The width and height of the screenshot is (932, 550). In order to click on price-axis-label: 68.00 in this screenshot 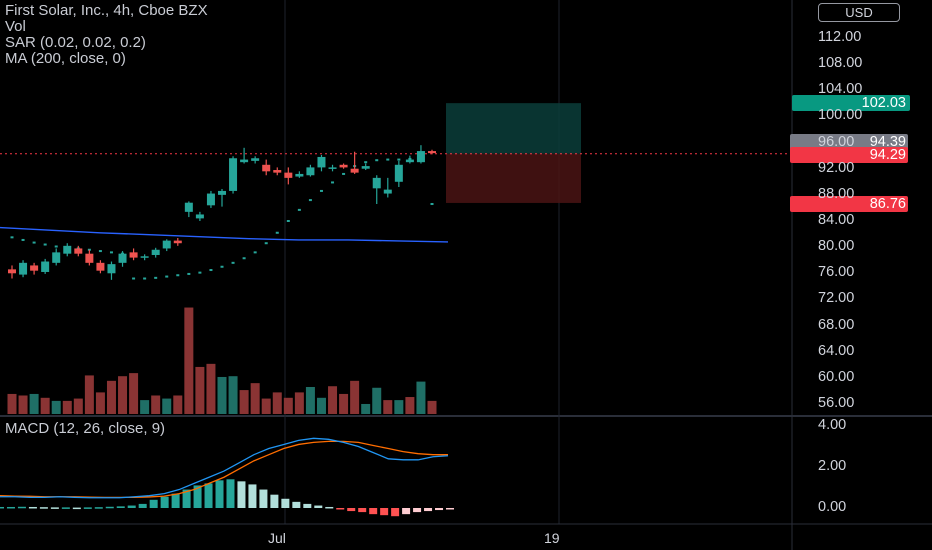, I will do `click(836, 324)`.